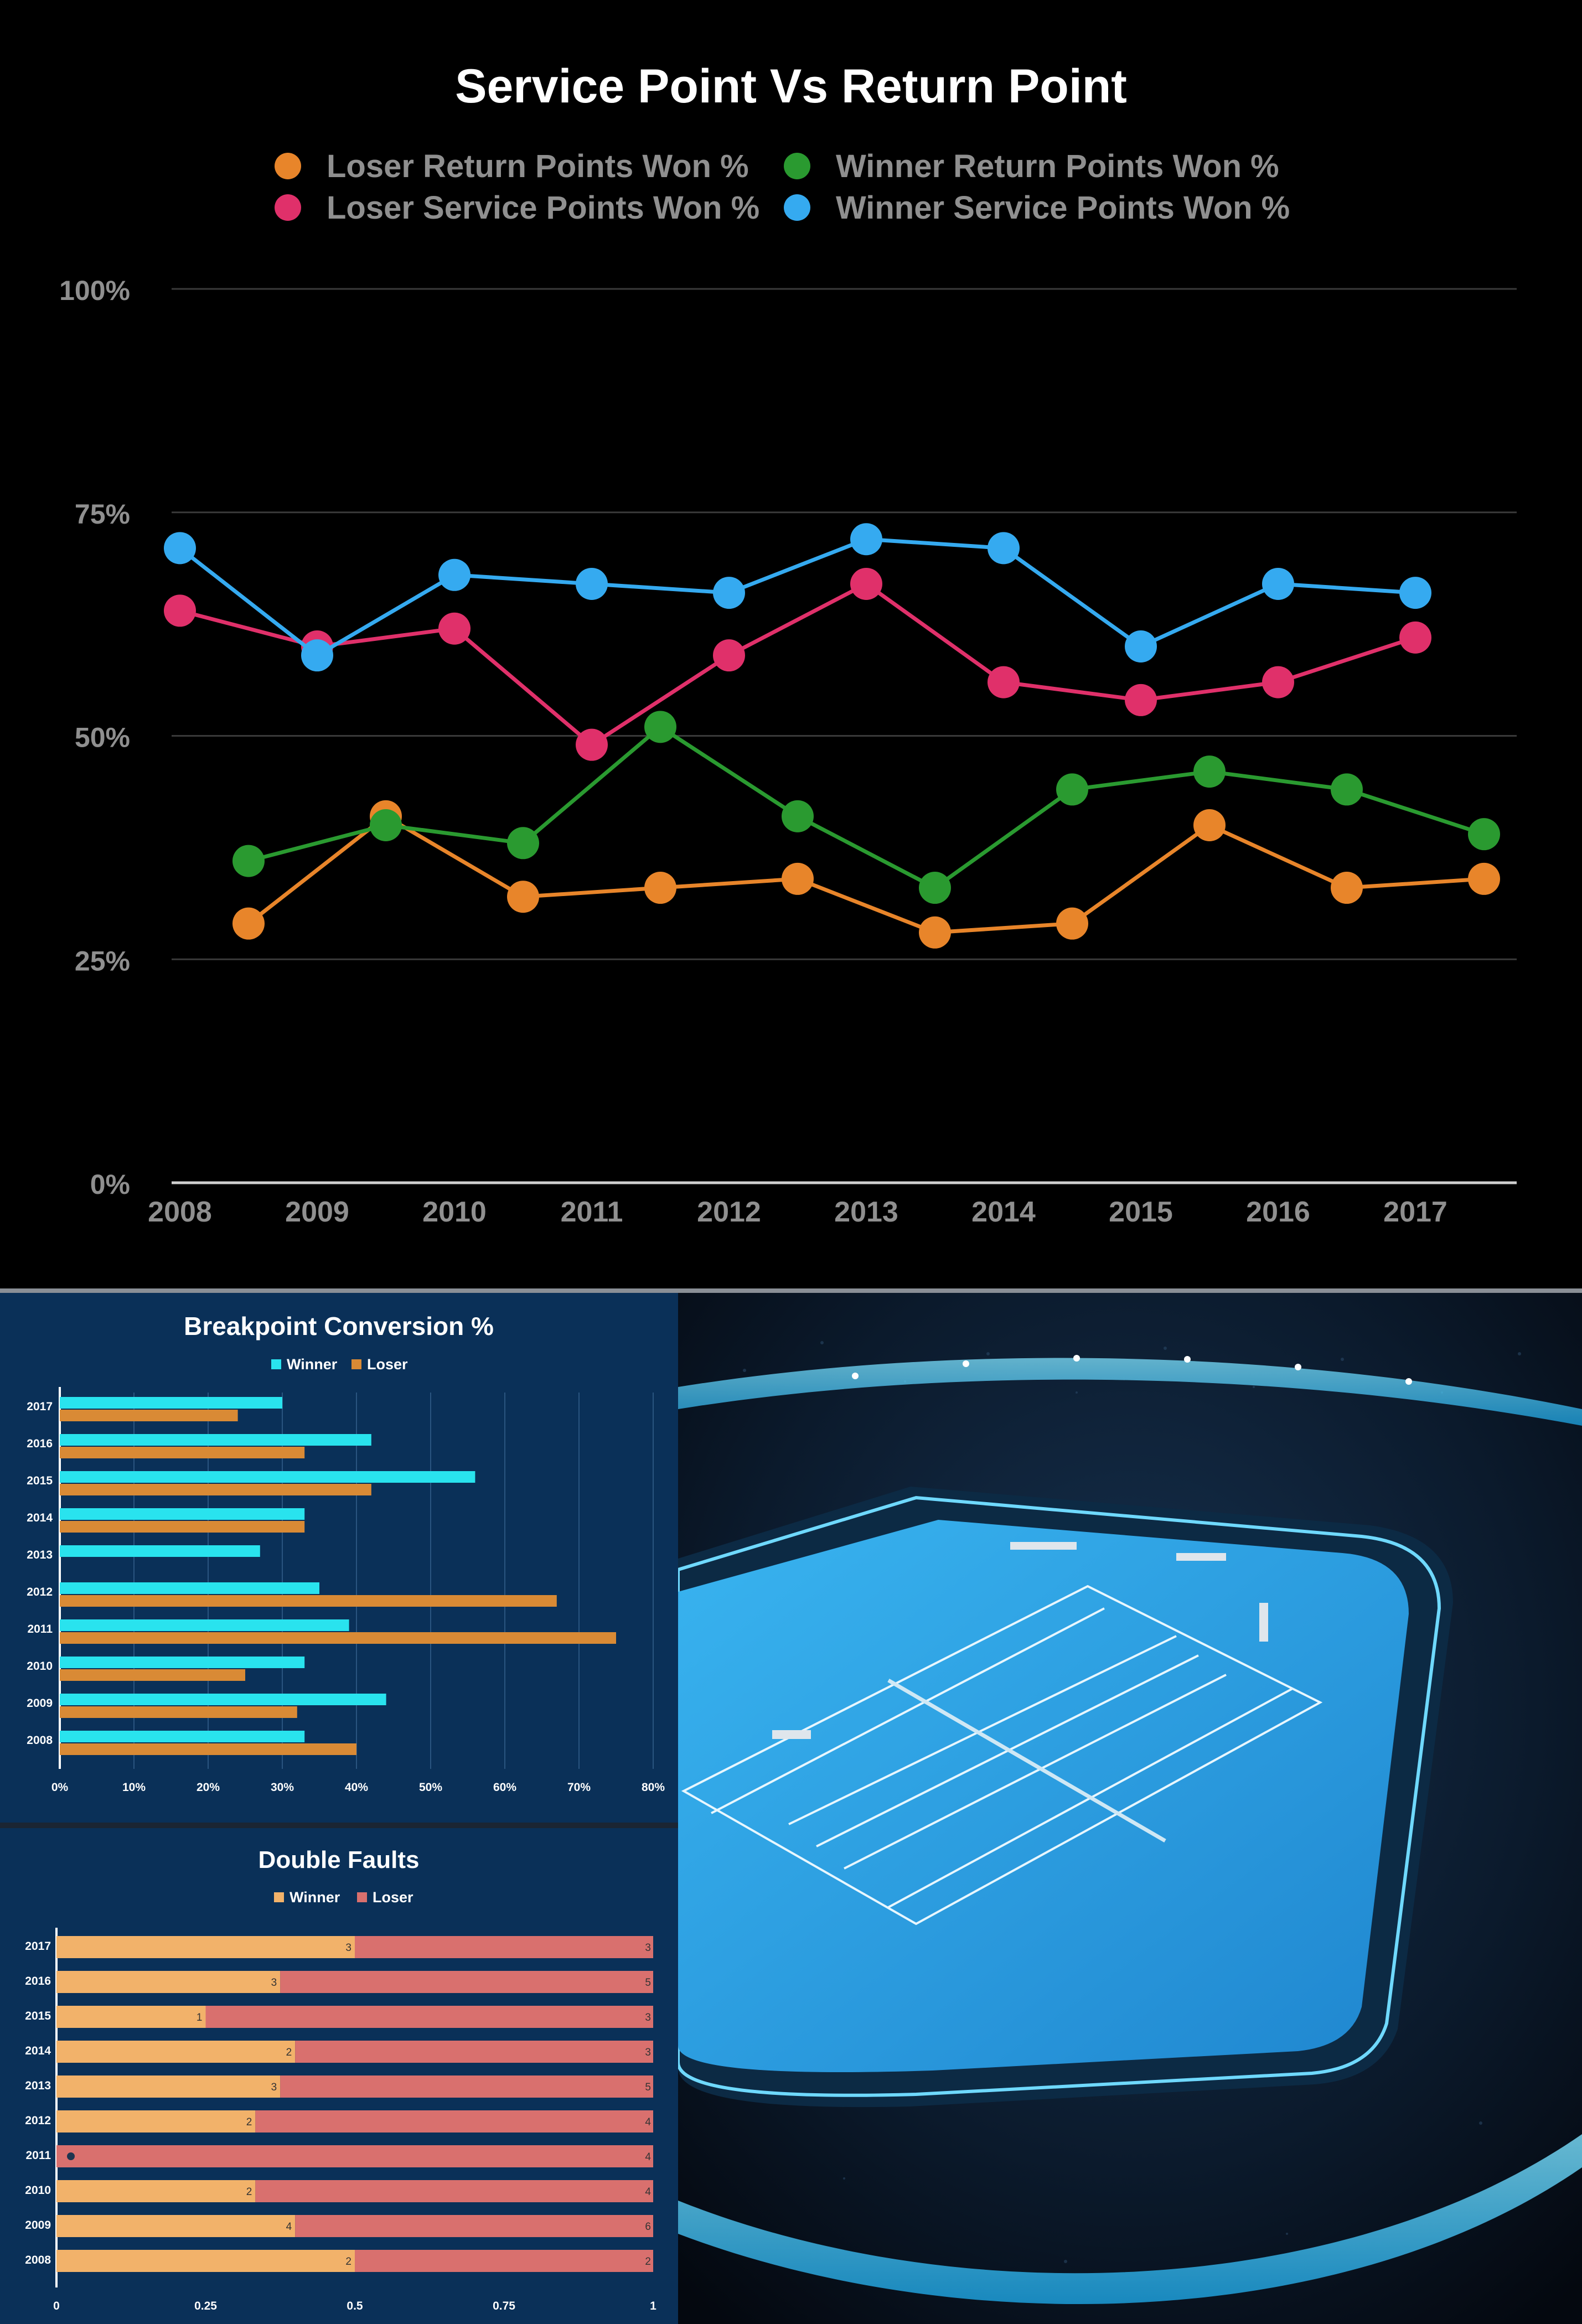 The width and height of the screenshot is (1582, 2324). What do you see at coordinates (791, 86) in the screenshot?
I see `chart-title: Service Point Vs Return Point` at bounding box center [791, 86].